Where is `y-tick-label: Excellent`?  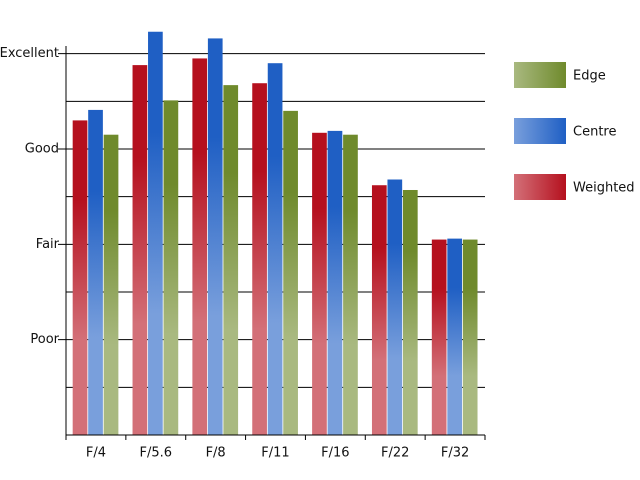 y-tick-label: Excellent is located at coordinates (29, 53).